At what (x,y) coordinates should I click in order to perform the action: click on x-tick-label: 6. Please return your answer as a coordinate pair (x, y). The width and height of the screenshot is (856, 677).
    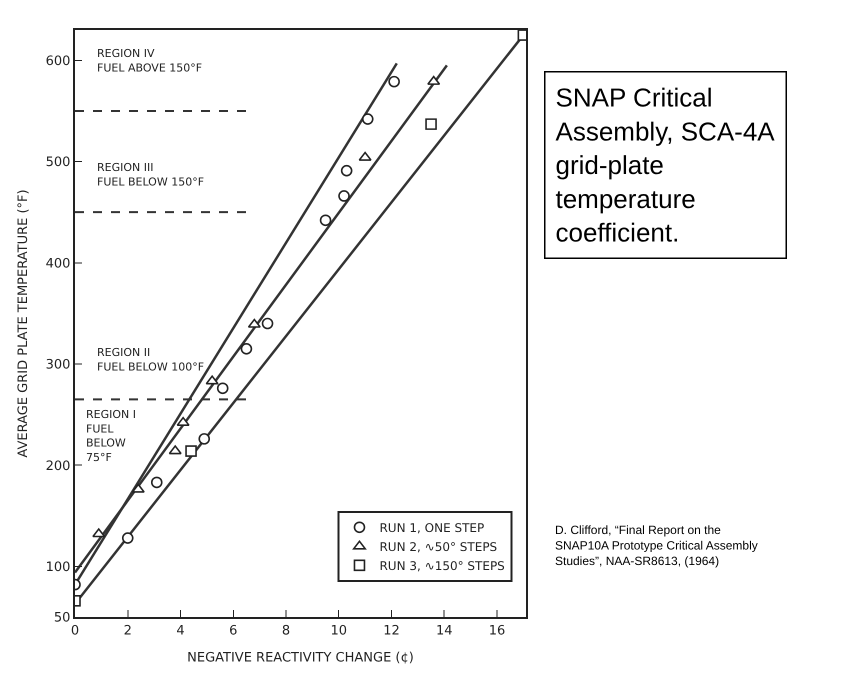
    Looking at the image, I should click on (233, 631).